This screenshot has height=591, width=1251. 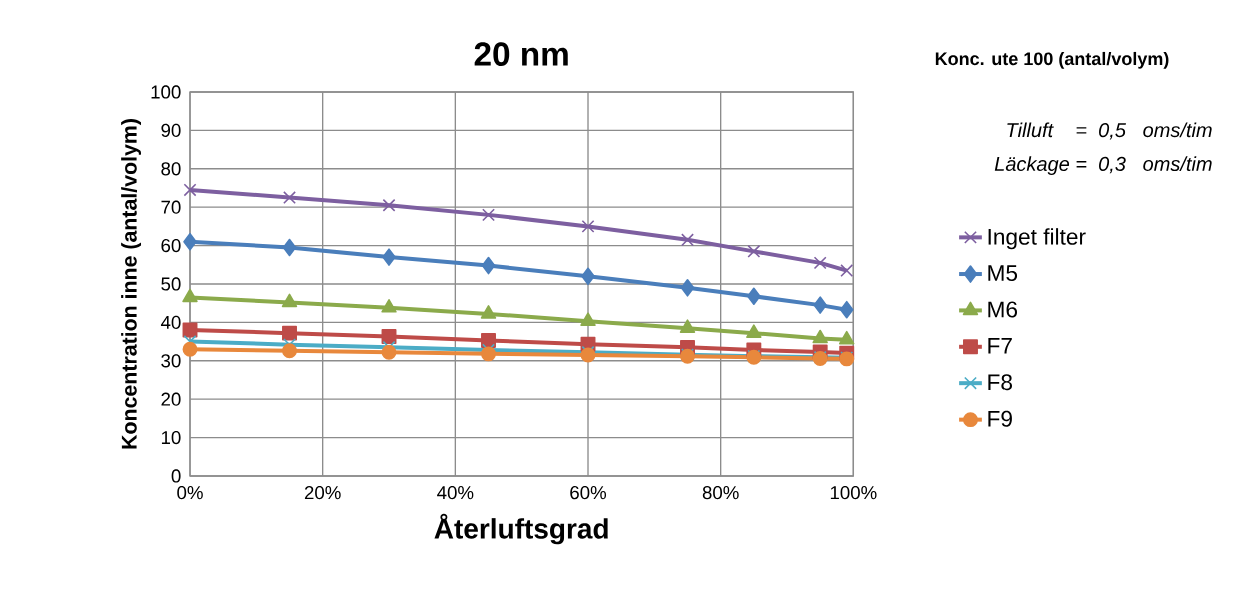 What do you see at coordinates (1109, 131) in the screenshot?
I see `text: Tilluft = 0,5 oms/tim` at bounding box center [1109, 131].